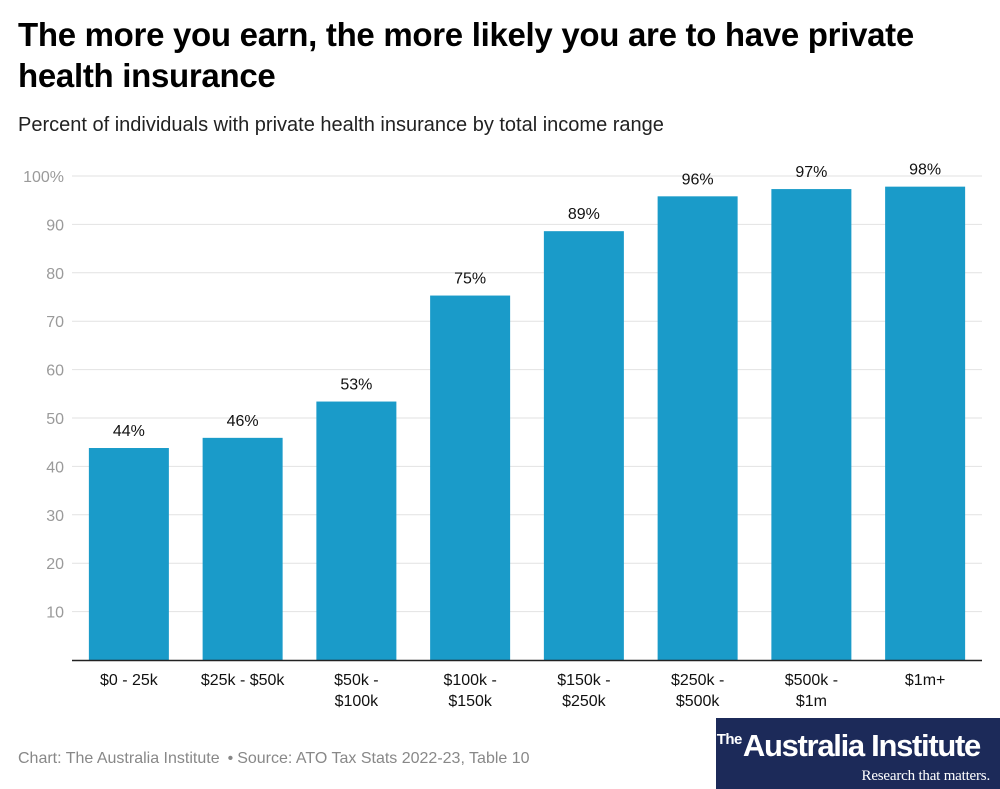  I want to click on y-tick-label: 30, so click(55, 516).